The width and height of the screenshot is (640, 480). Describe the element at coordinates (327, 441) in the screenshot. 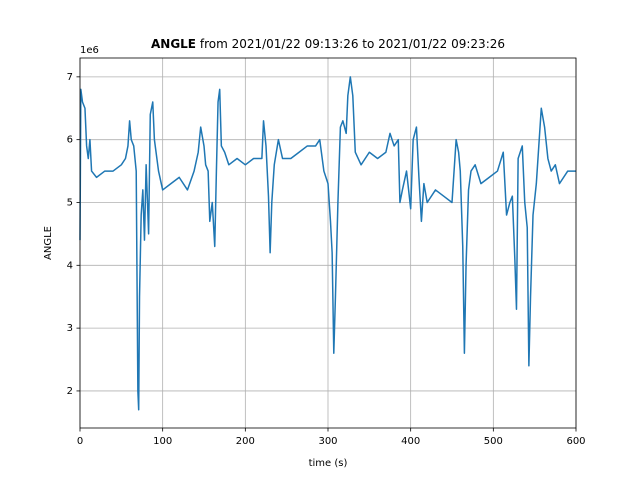

I see `x-tick-label: 300` at that location.